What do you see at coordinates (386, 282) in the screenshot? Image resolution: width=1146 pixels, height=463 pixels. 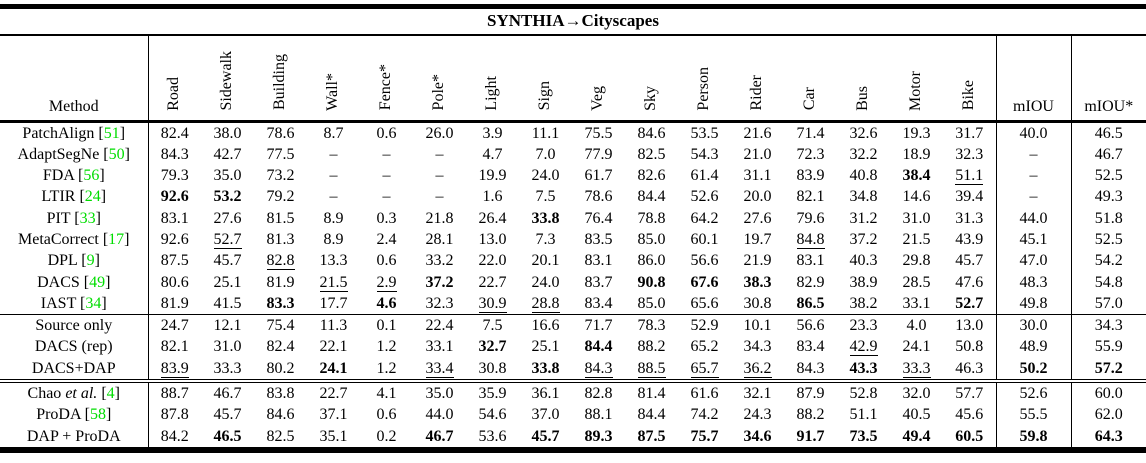 I see `score-cell: 2.9` at bounding box center [386, 282].